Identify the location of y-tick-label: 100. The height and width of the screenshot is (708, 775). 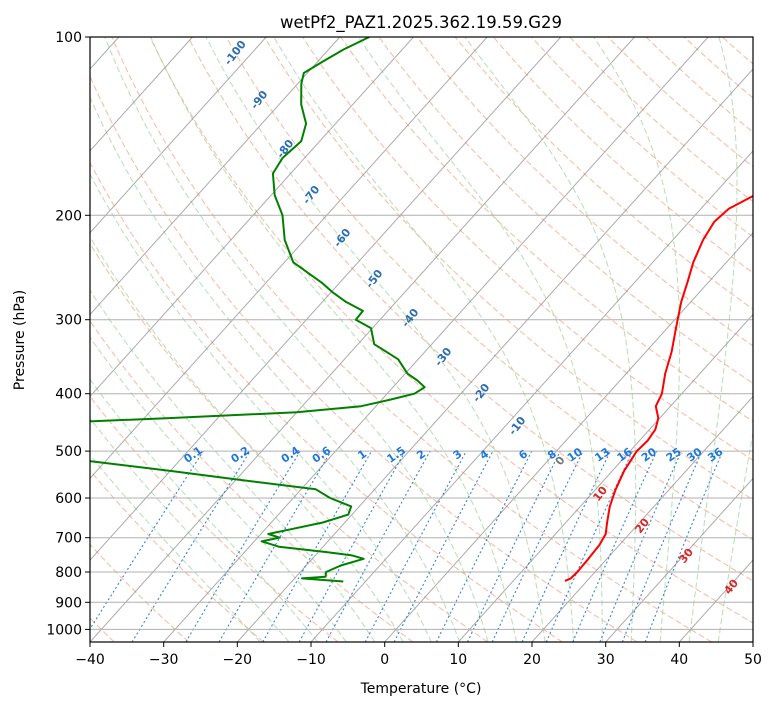
(68, 38).